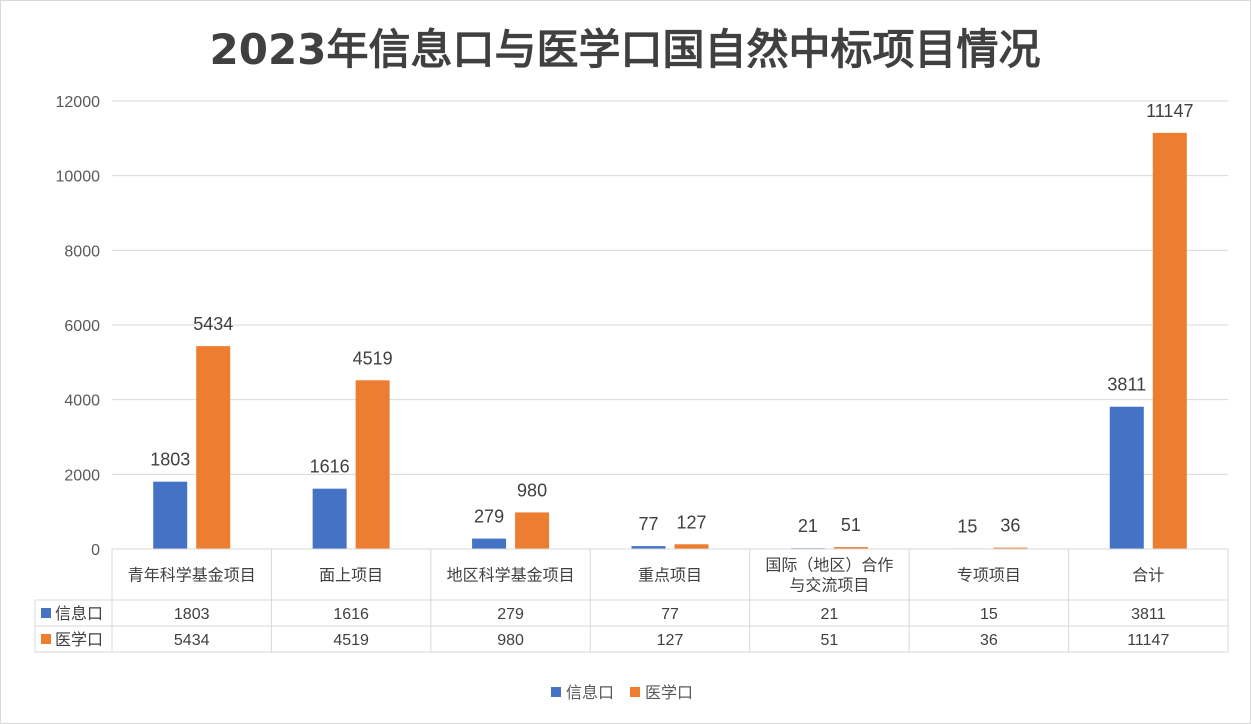  Describe the element at coordinates (1148, 575) in the screenshot. I see `category-label: 合计` at that location.